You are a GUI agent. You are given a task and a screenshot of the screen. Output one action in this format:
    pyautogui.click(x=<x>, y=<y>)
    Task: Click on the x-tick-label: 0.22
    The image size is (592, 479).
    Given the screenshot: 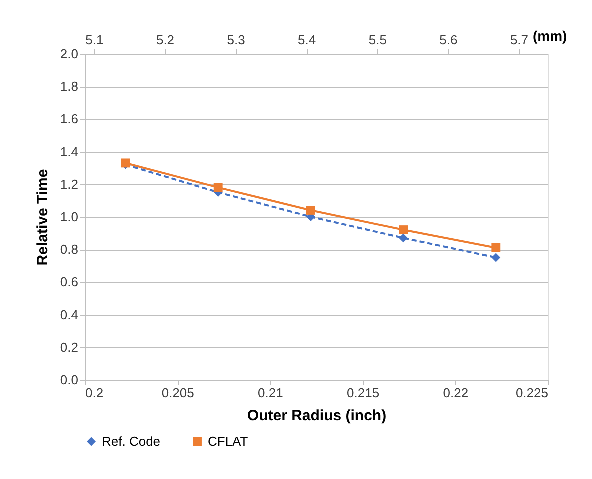 What is the action you would take?
    pyautogui.click(x=456, y=393)
    